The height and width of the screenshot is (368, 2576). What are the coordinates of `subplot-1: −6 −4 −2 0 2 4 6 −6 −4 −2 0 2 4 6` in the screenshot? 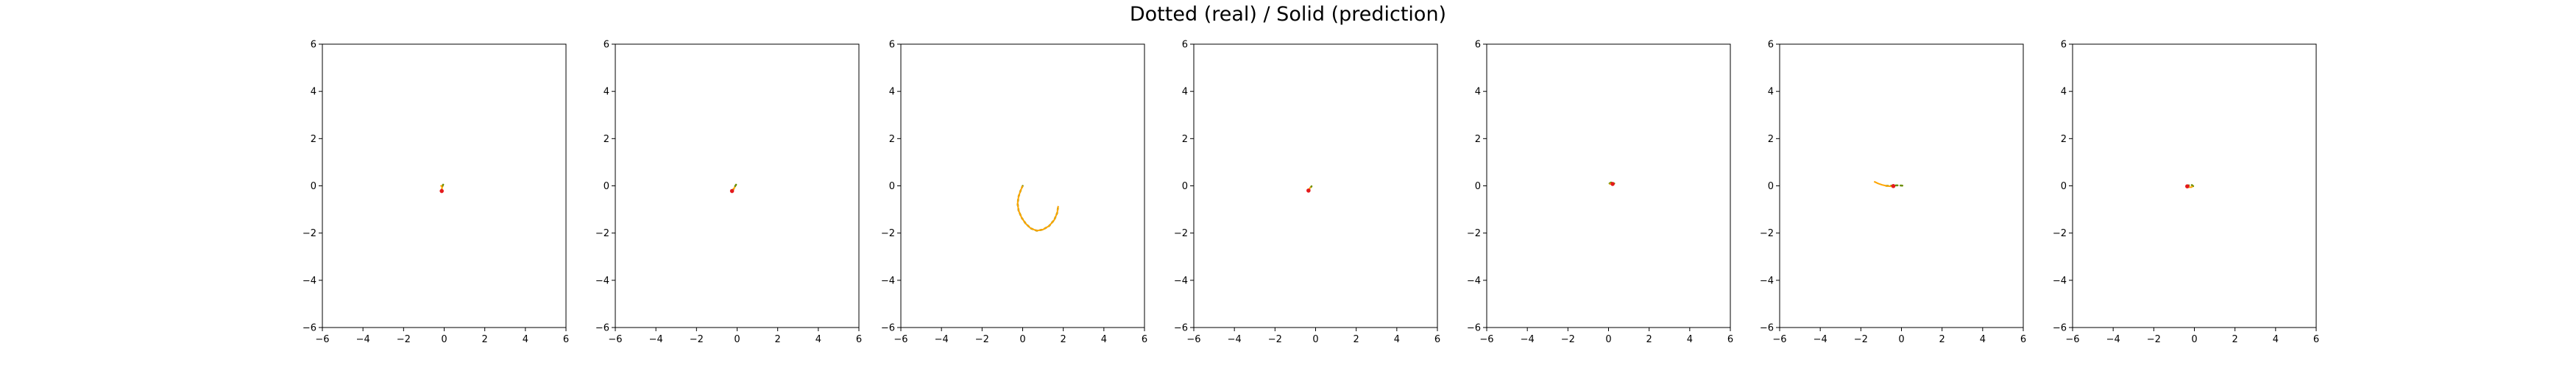 It's located at (435, 193).